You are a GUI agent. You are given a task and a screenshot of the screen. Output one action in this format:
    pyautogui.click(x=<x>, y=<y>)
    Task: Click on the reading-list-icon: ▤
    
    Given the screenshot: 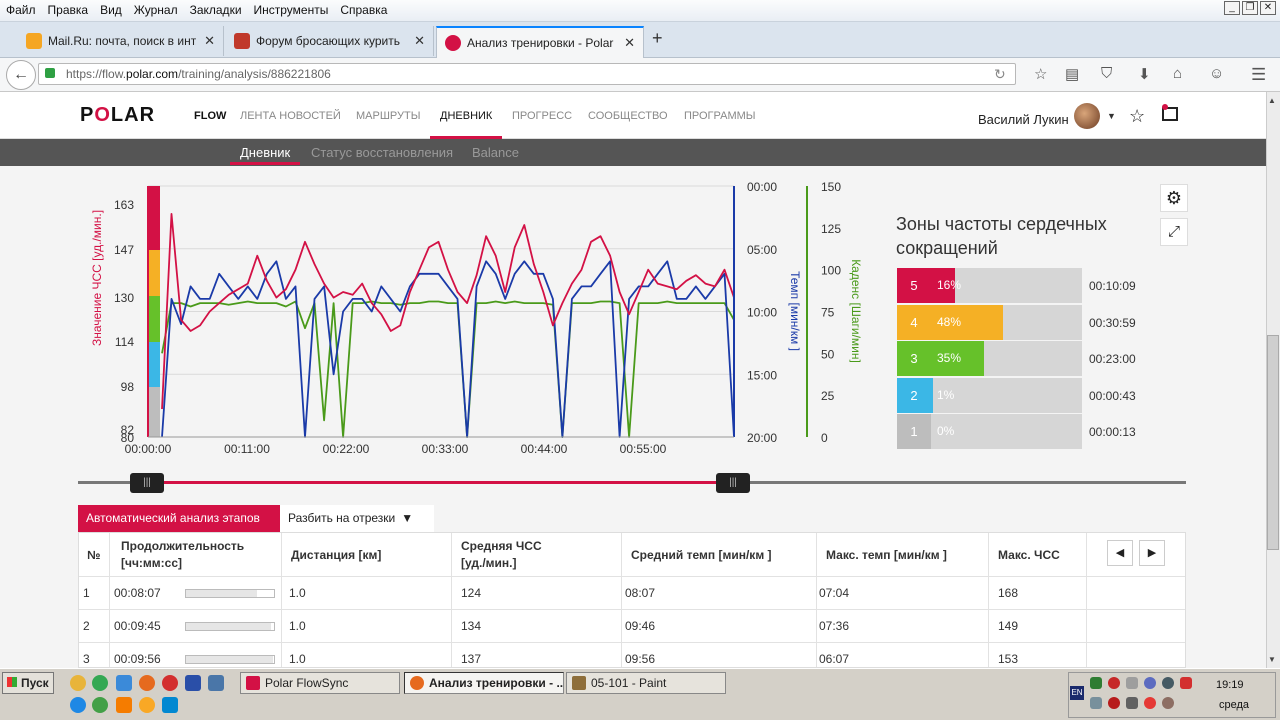 What is the action you would take?
    pyautogui.click(x=1072, y=74)
    